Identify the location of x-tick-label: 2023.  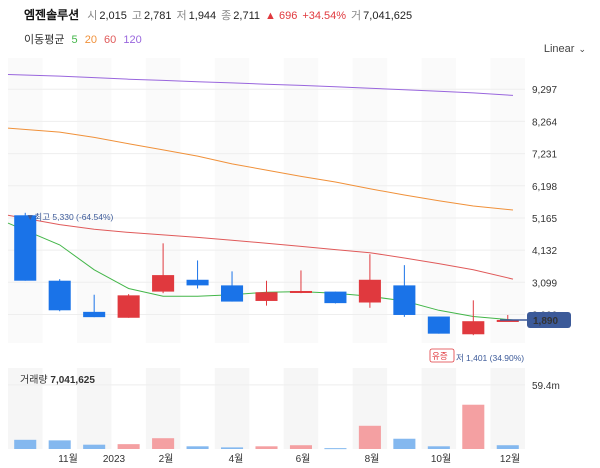
(114, 459).